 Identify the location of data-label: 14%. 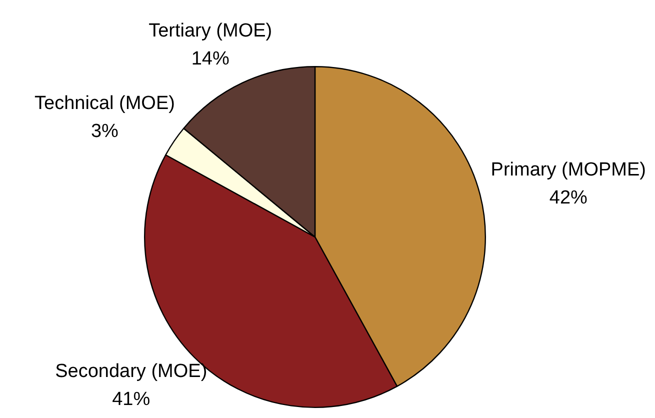
(210, 59).